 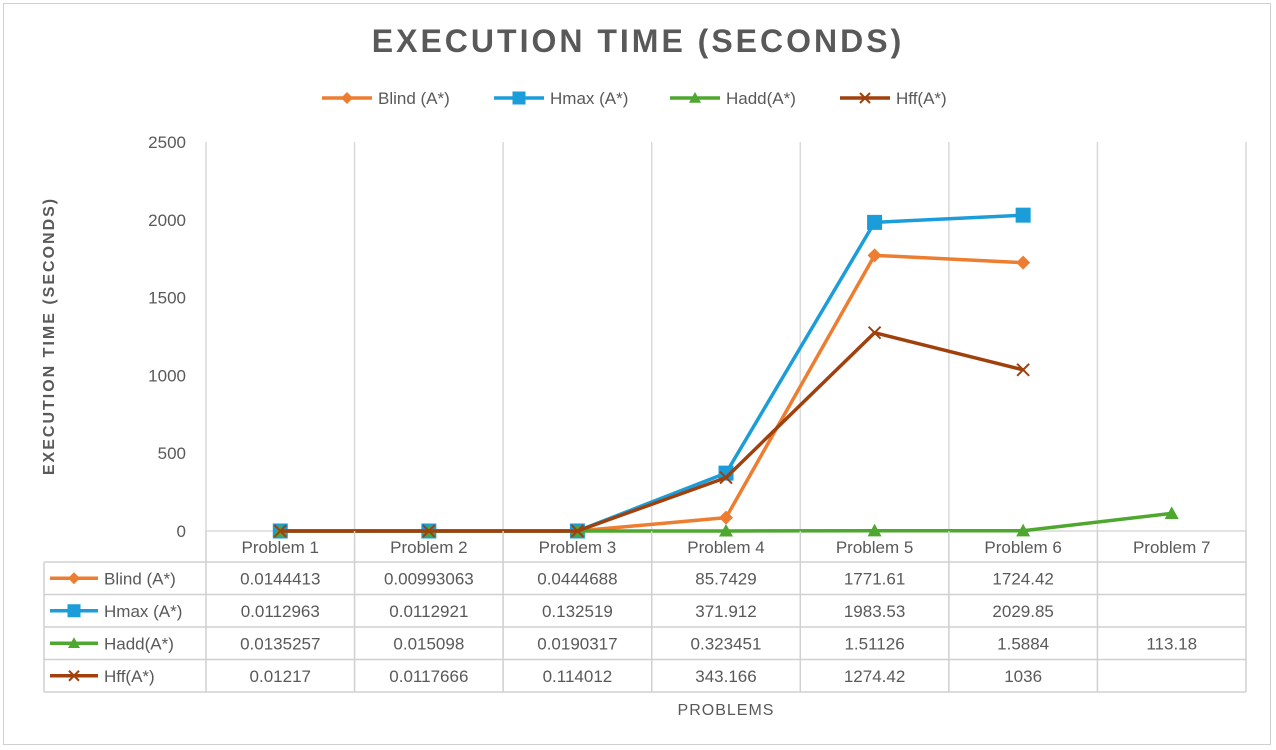 I want to click on legend: Blind (A*) Hmax (A*) Hadd(A*) Hff(A*), so click(x=634, y=98).